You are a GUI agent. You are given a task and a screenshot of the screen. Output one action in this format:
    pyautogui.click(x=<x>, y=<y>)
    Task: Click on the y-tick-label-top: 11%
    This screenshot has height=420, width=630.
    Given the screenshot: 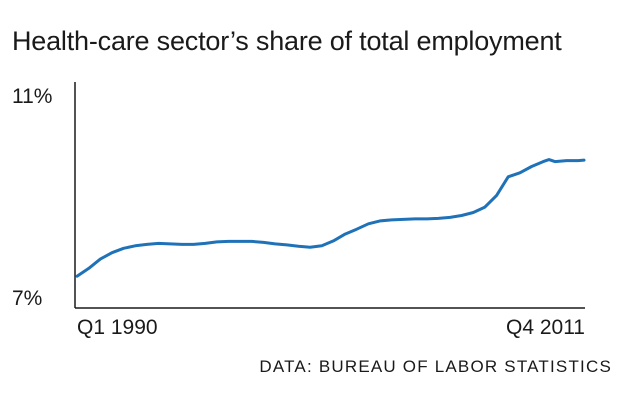 What is the action you would take?
    pyautogui.click(x=32, y=96)
    